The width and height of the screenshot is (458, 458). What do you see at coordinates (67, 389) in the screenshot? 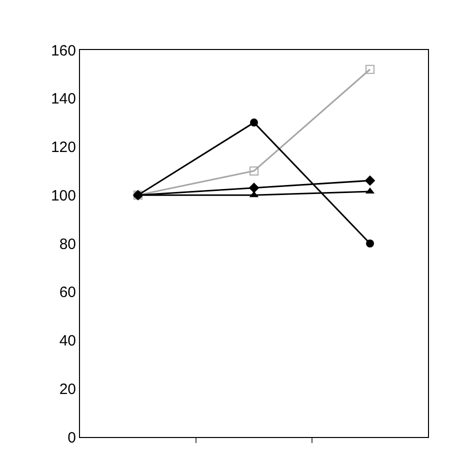
I see `y-tick-label: 20` at bounding box center [67, 389].